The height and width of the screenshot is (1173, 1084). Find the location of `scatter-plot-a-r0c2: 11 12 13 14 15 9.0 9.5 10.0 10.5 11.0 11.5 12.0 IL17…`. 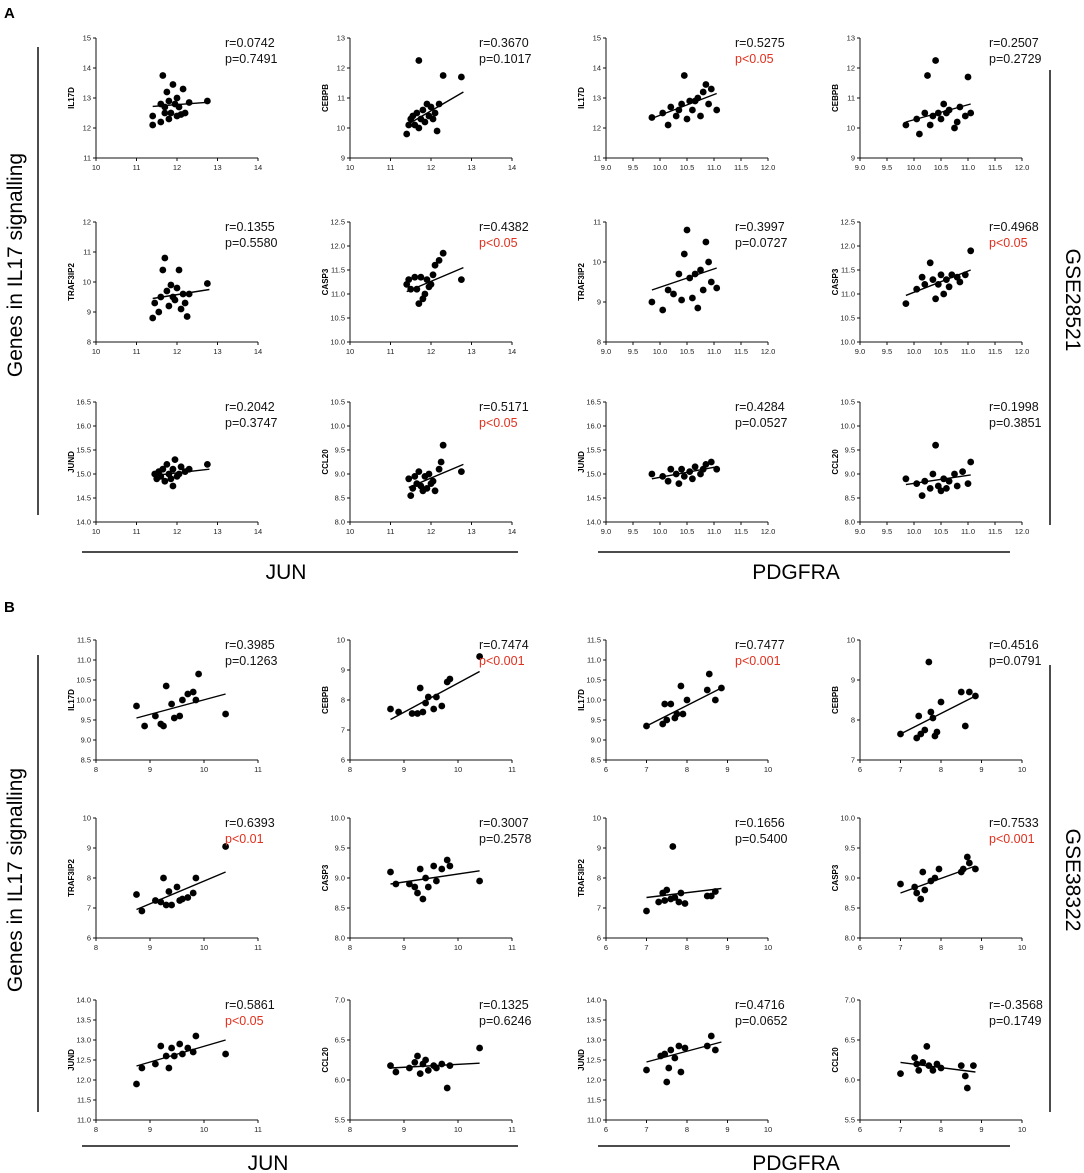

scatter-plot-a-r0c2: 11 12 13 14 15 9.0 9.5 10.0 10.5 11.0 11.5 12.0 IL17… is located at coordinates (681, 103).